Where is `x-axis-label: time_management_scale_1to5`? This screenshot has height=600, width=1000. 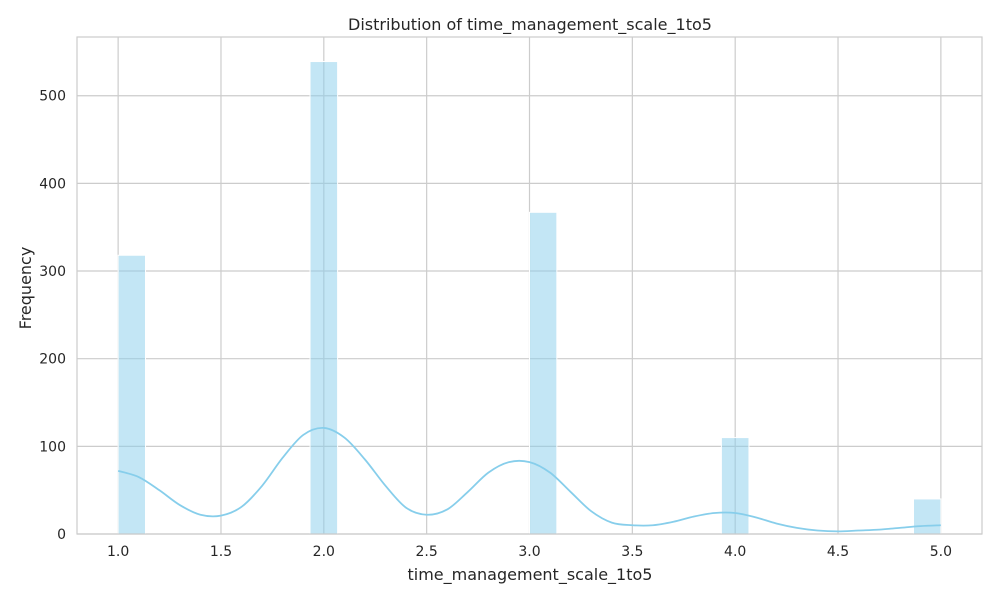
x-axis-label: time_management_scale_1to5 is located at coordinates (530, 575).